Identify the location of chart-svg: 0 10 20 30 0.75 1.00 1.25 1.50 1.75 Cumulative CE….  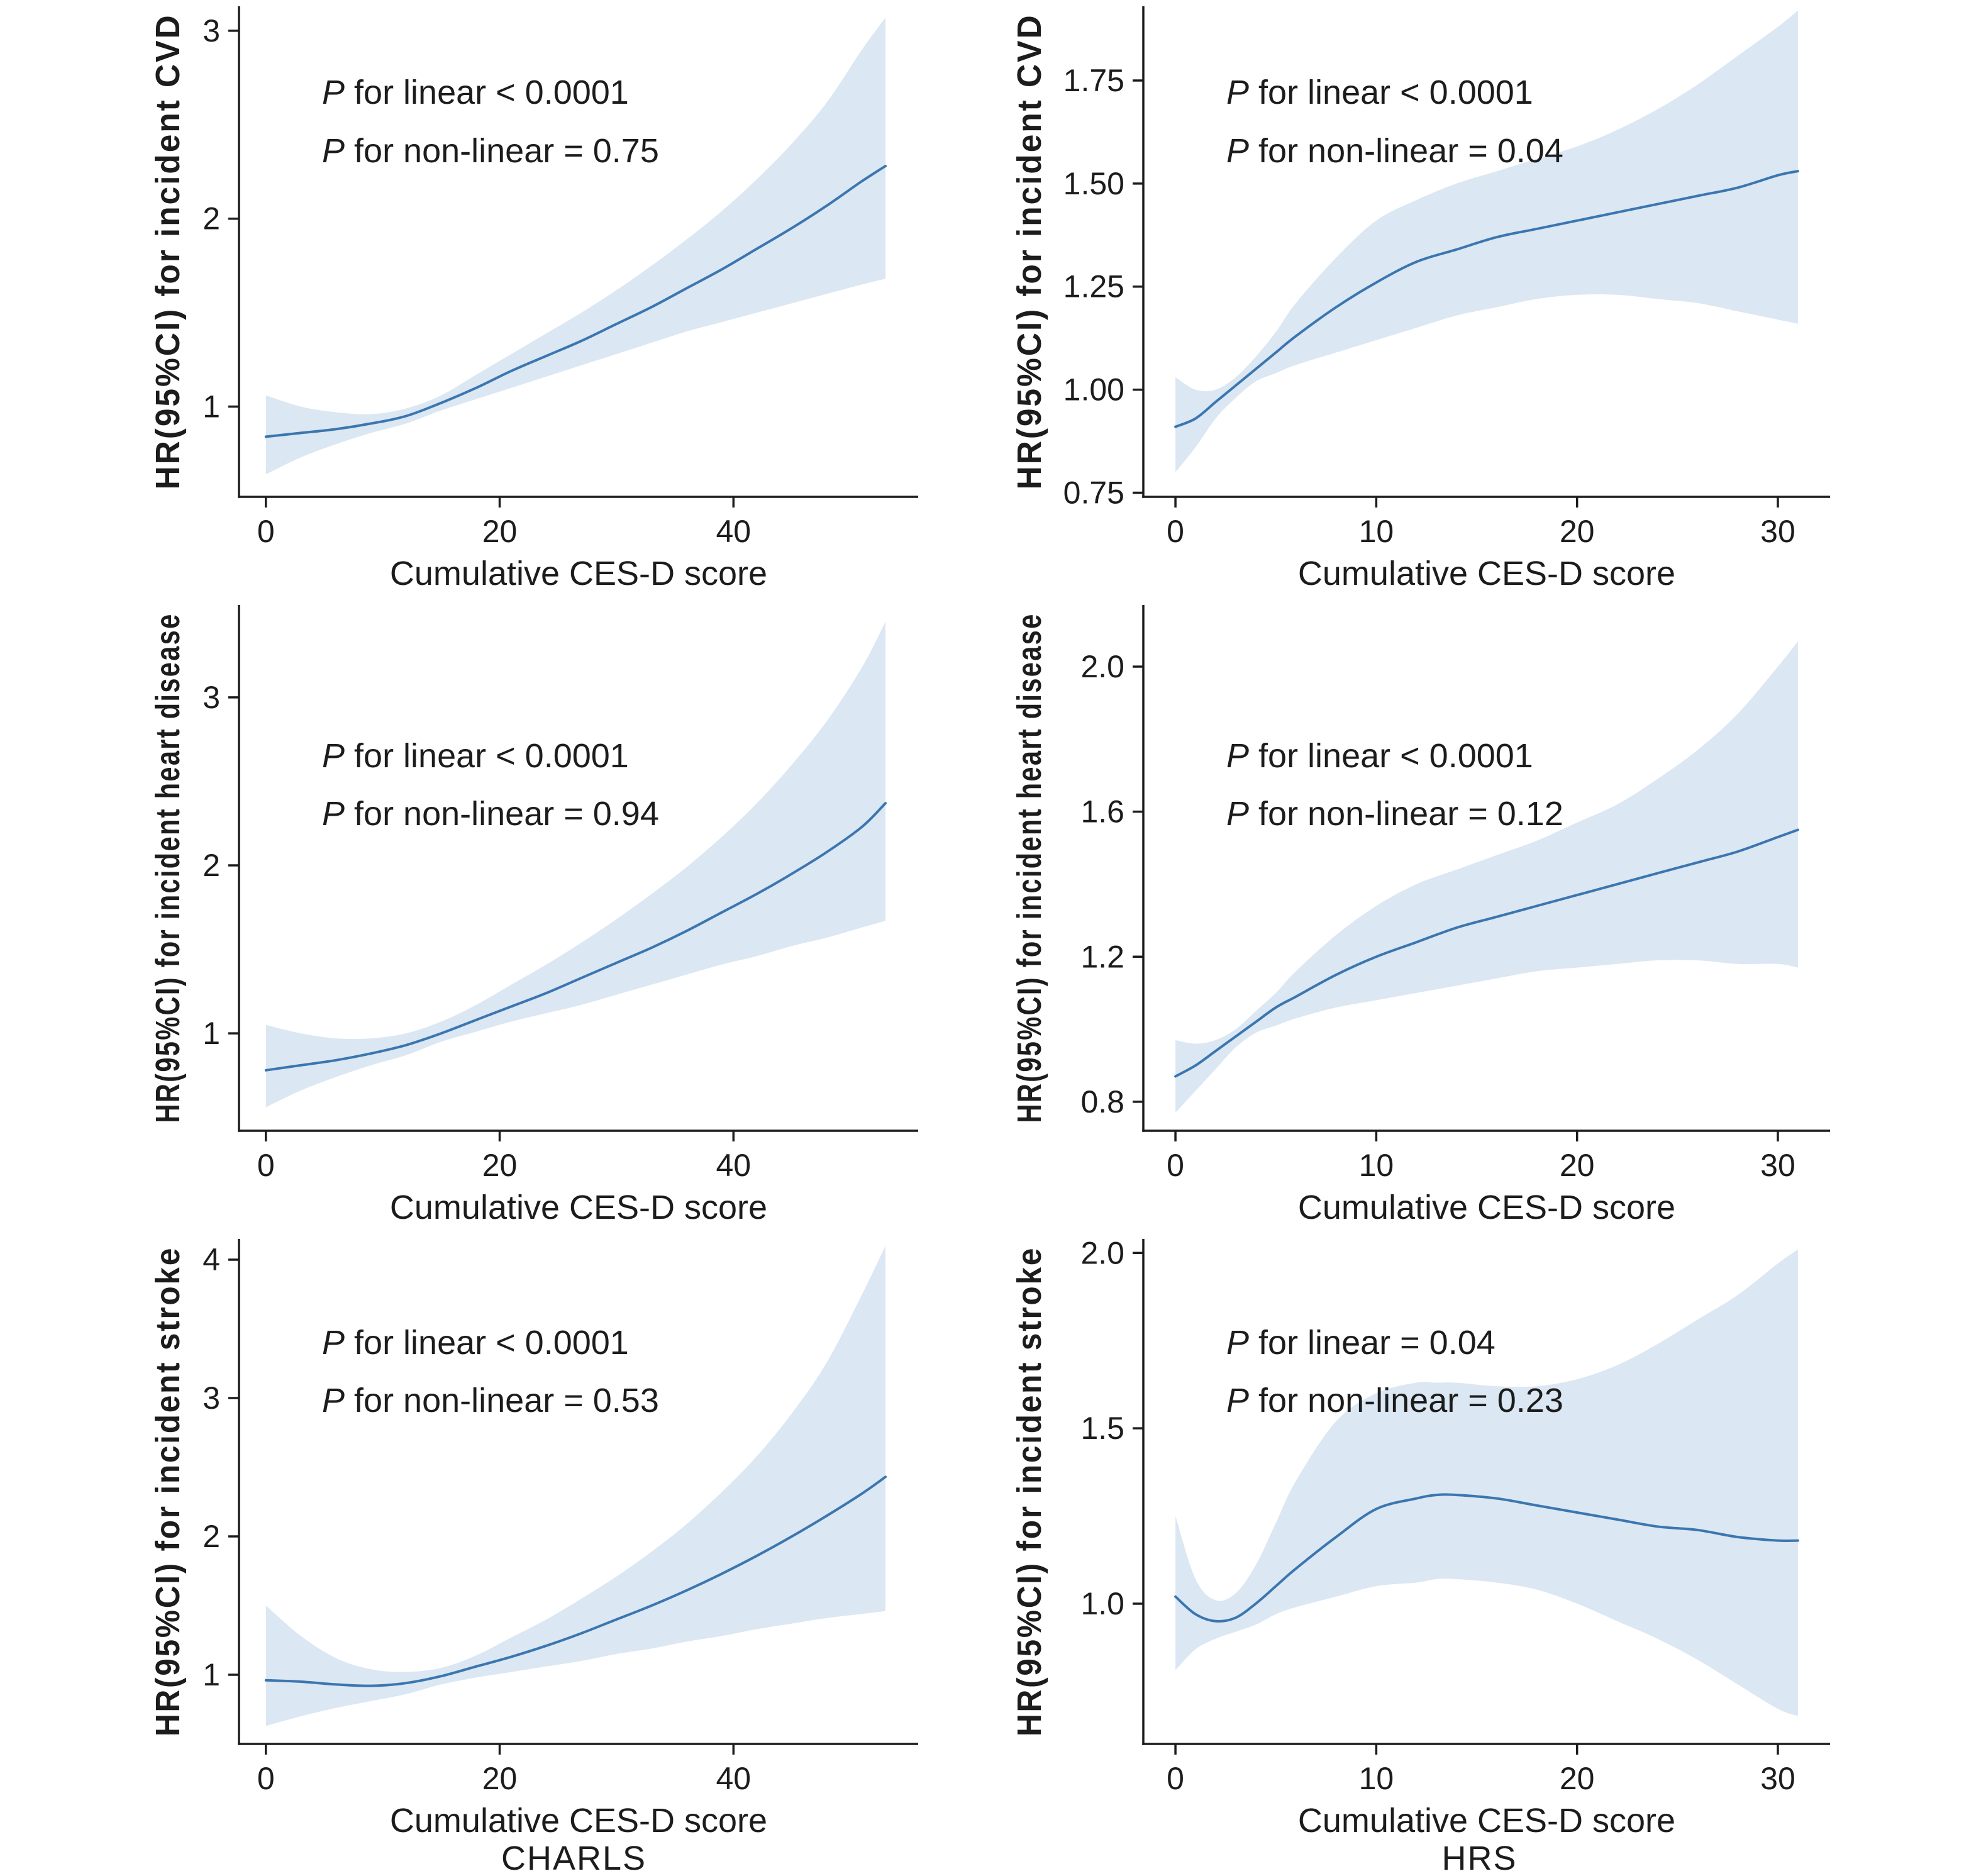
(1421, 299).